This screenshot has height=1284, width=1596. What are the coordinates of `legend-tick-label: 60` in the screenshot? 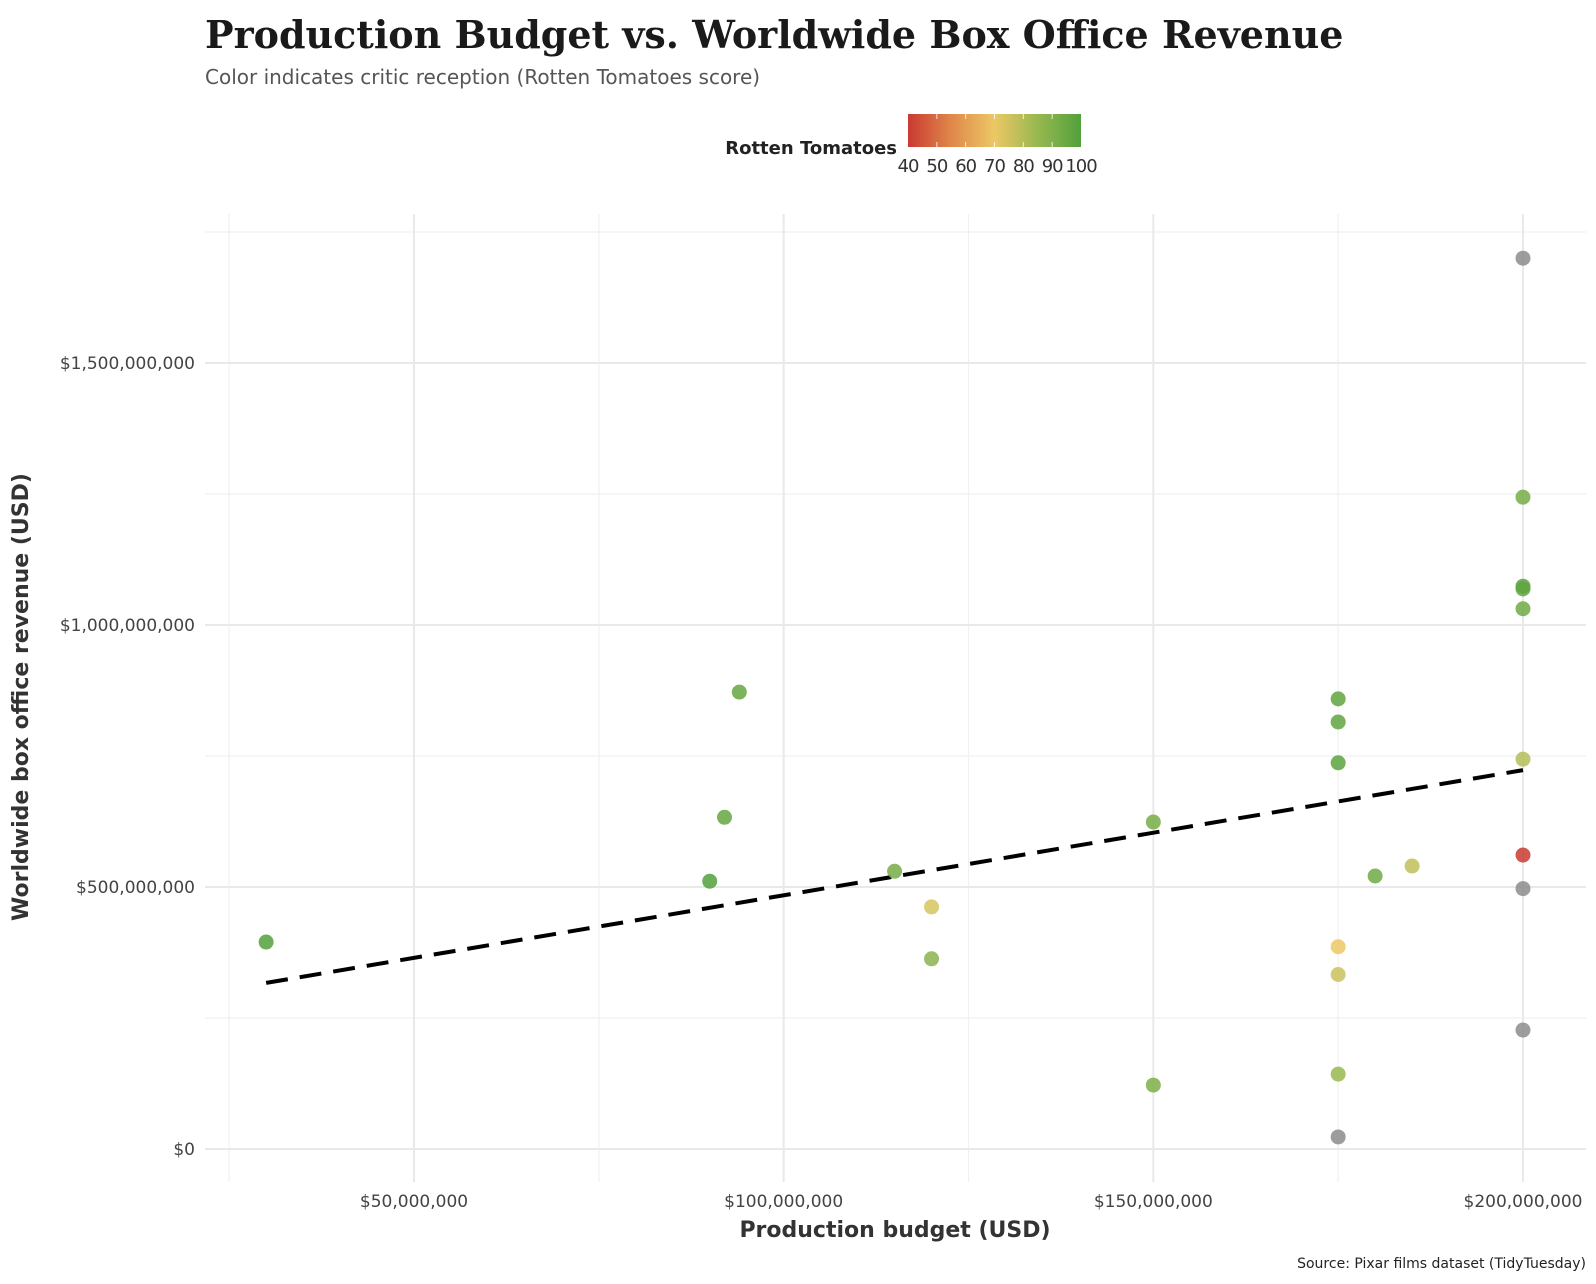 It's located at (965, 166).